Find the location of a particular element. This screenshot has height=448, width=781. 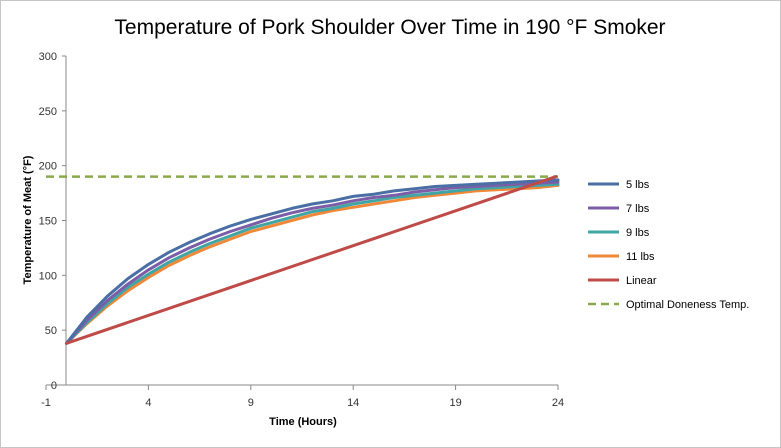

y-tick-label: 150 is located at coordinates (48, 222).